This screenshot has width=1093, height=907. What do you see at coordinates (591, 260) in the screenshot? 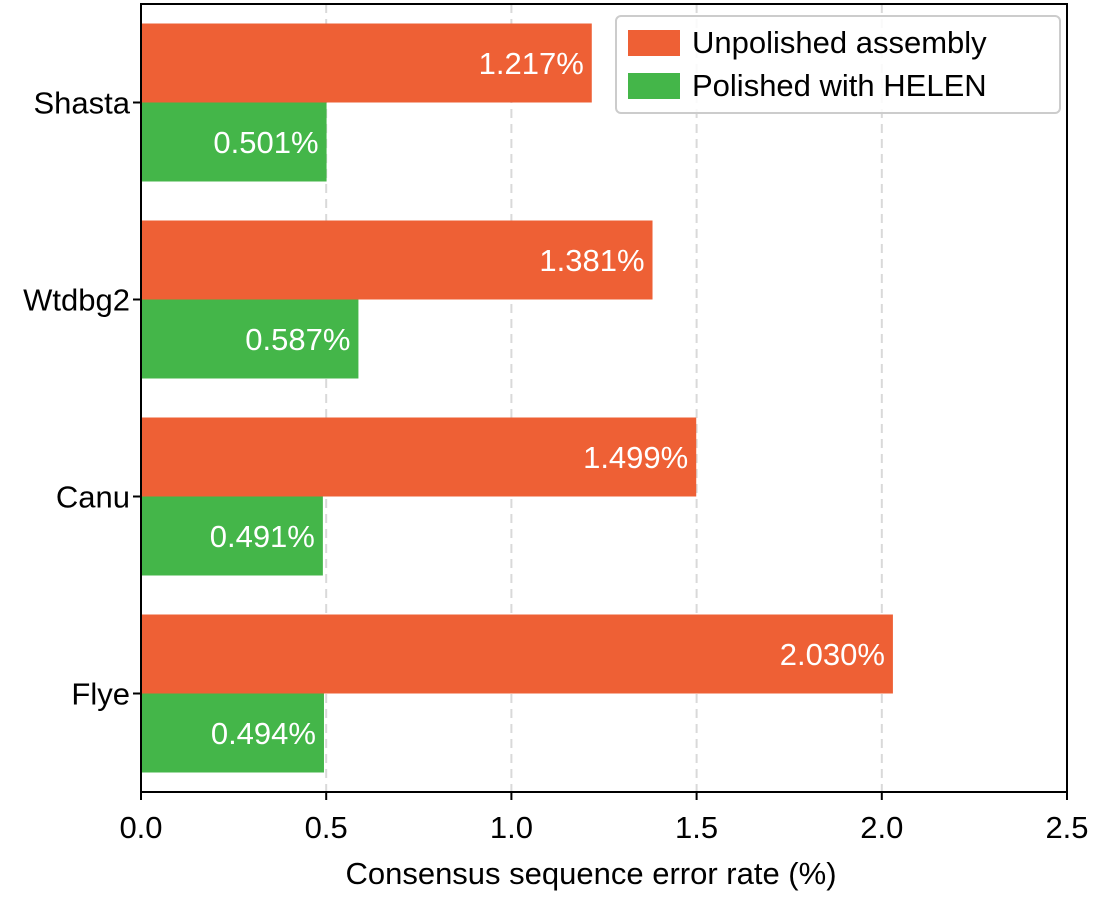
I see `unpolished-bar-label: 1.381%` at bounding box center [591, 260].